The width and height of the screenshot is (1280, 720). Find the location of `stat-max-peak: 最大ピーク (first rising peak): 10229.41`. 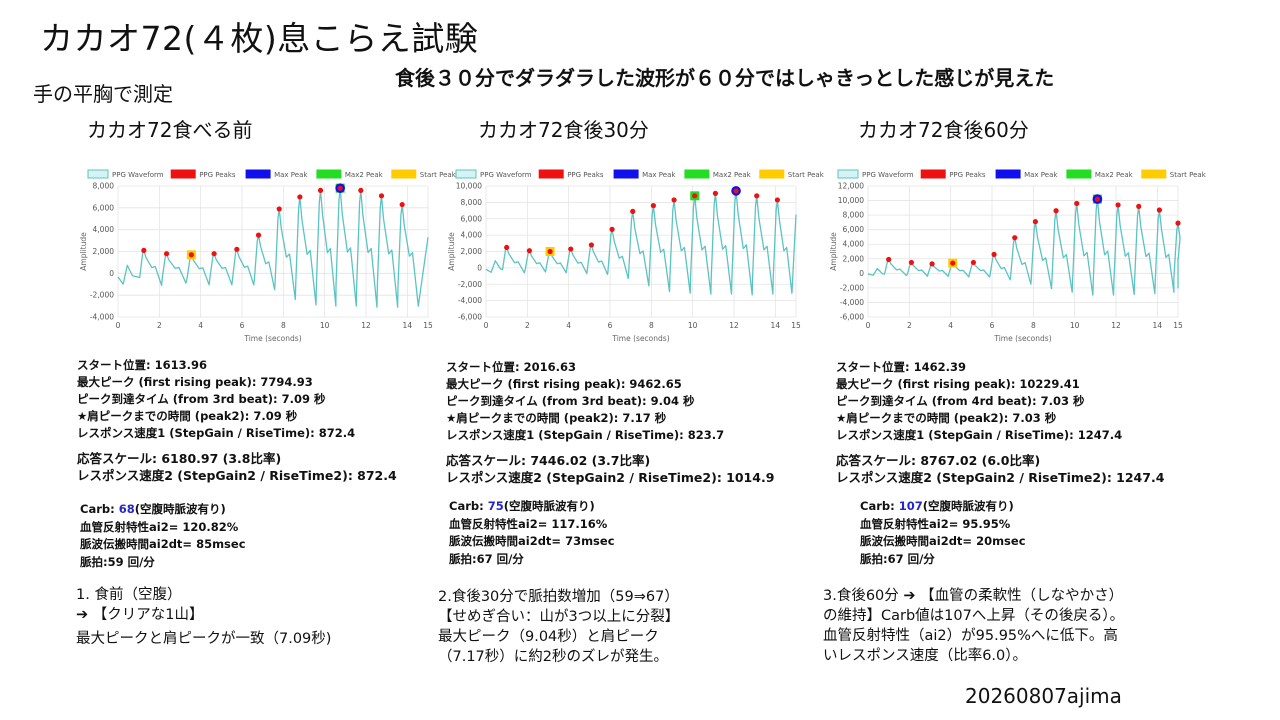

stat-max-peak: 最大ピーク (first rising peak): 10229.41 is located at coordinates (958, 384).